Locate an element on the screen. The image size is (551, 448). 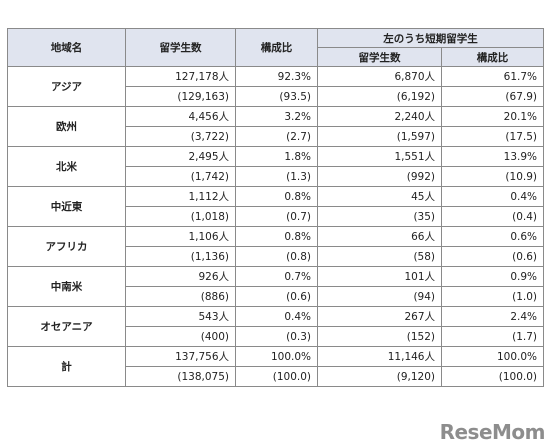
table-row: 中南米 926人 0.7% 101人 0.9% is located at coordinates (275, 286).